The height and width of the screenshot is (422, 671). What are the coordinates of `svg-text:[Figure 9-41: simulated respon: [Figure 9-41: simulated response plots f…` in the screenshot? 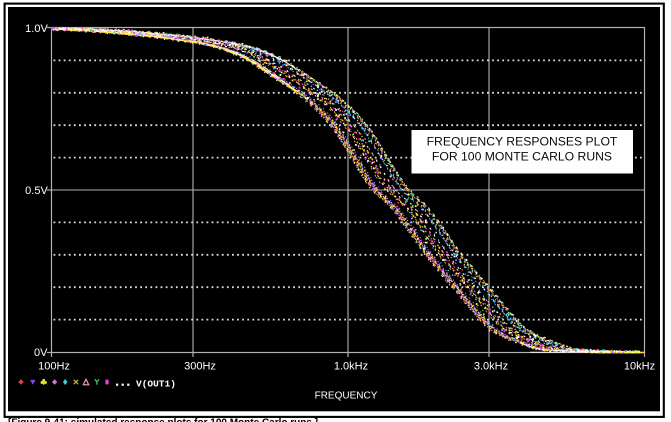 It's located at (163, 420).